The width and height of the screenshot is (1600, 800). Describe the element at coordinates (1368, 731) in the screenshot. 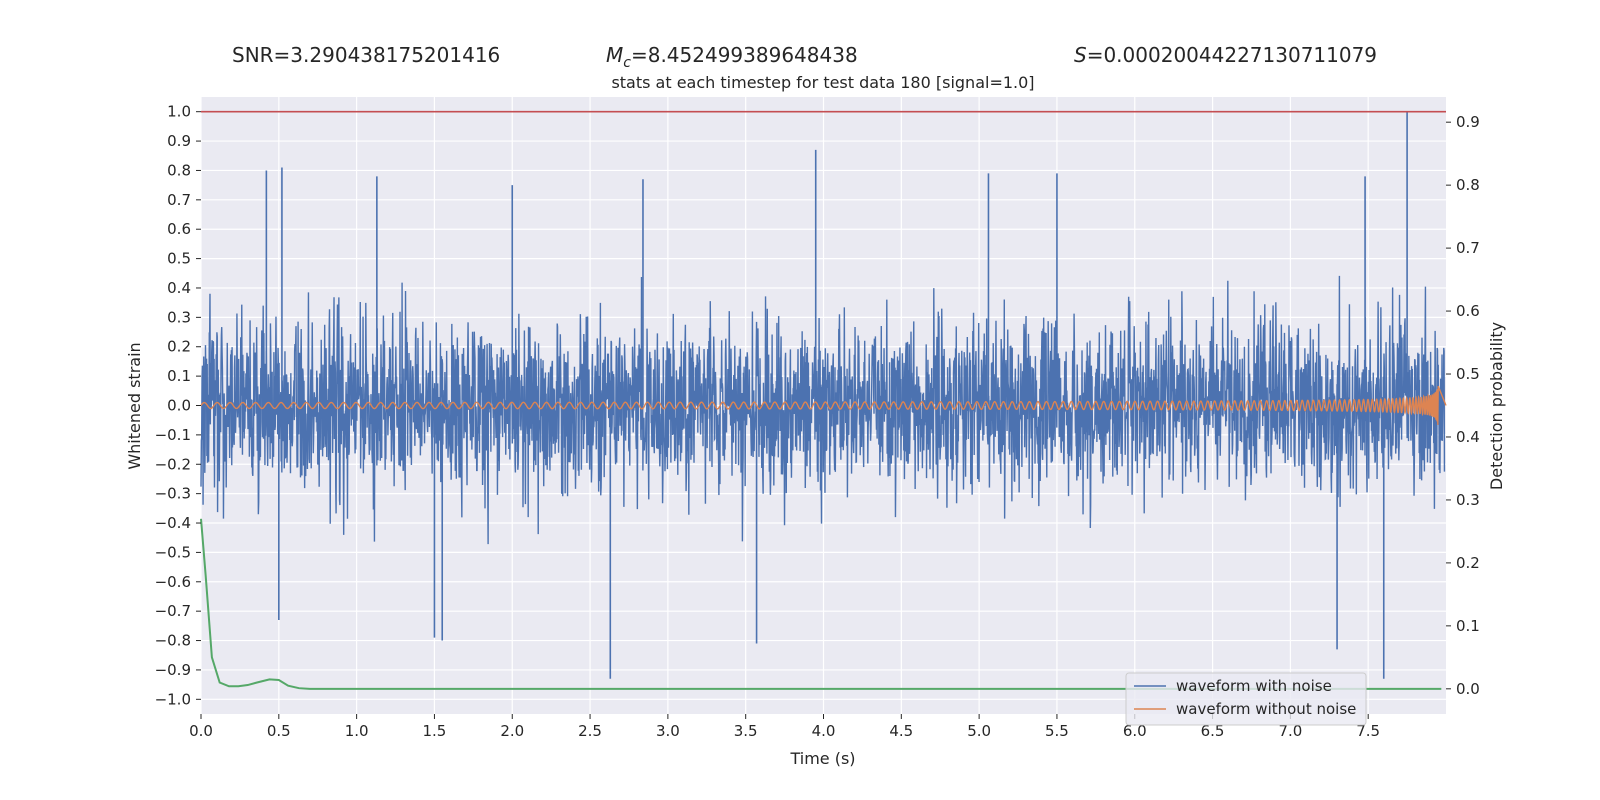

I see `x-tick-label: 7.5` at that location.